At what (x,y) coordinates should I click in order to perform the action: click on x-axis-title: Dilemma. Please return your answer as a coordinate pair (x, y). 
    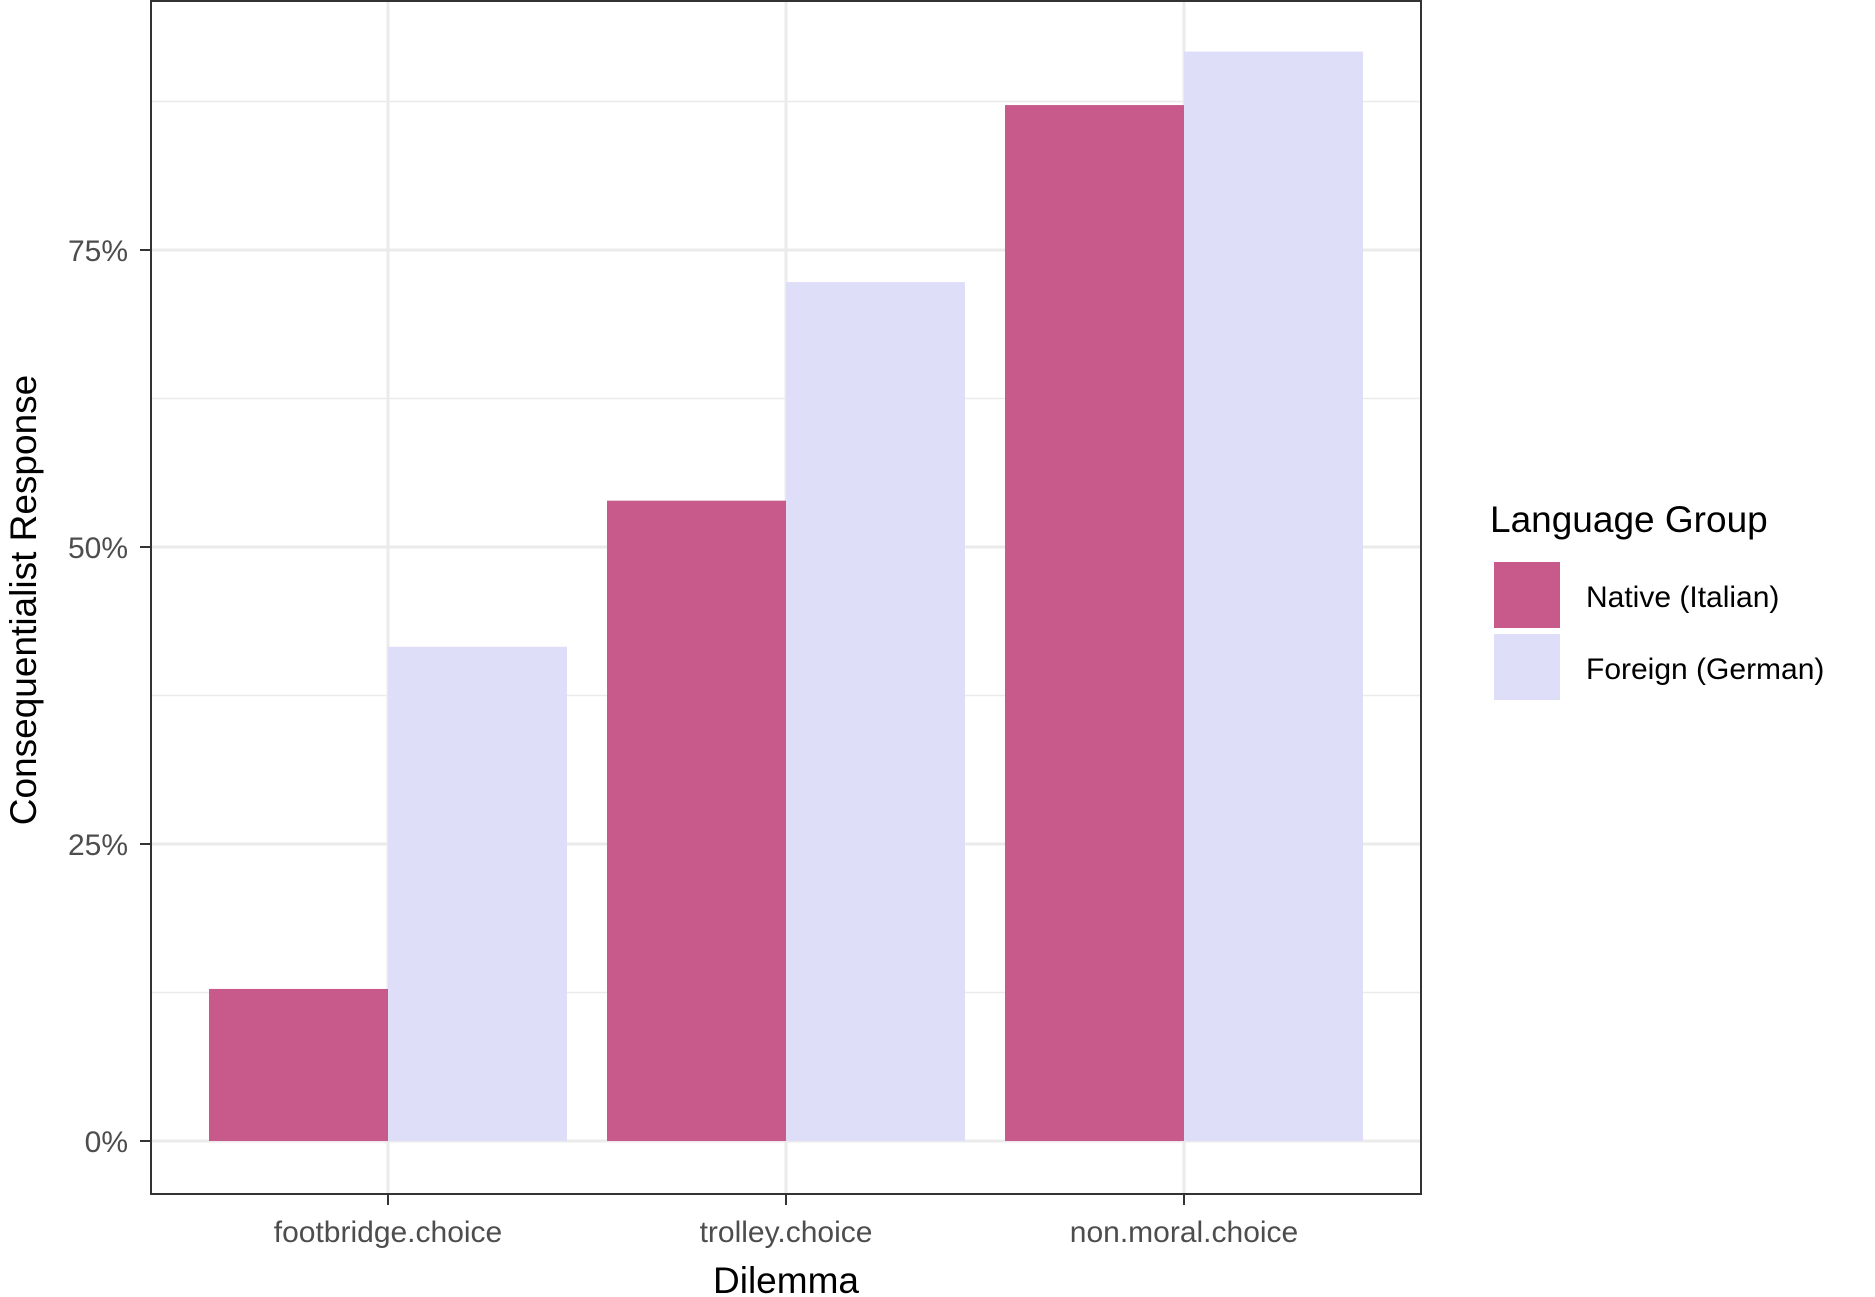
    Looking at the image, I should click on (786, 1278).